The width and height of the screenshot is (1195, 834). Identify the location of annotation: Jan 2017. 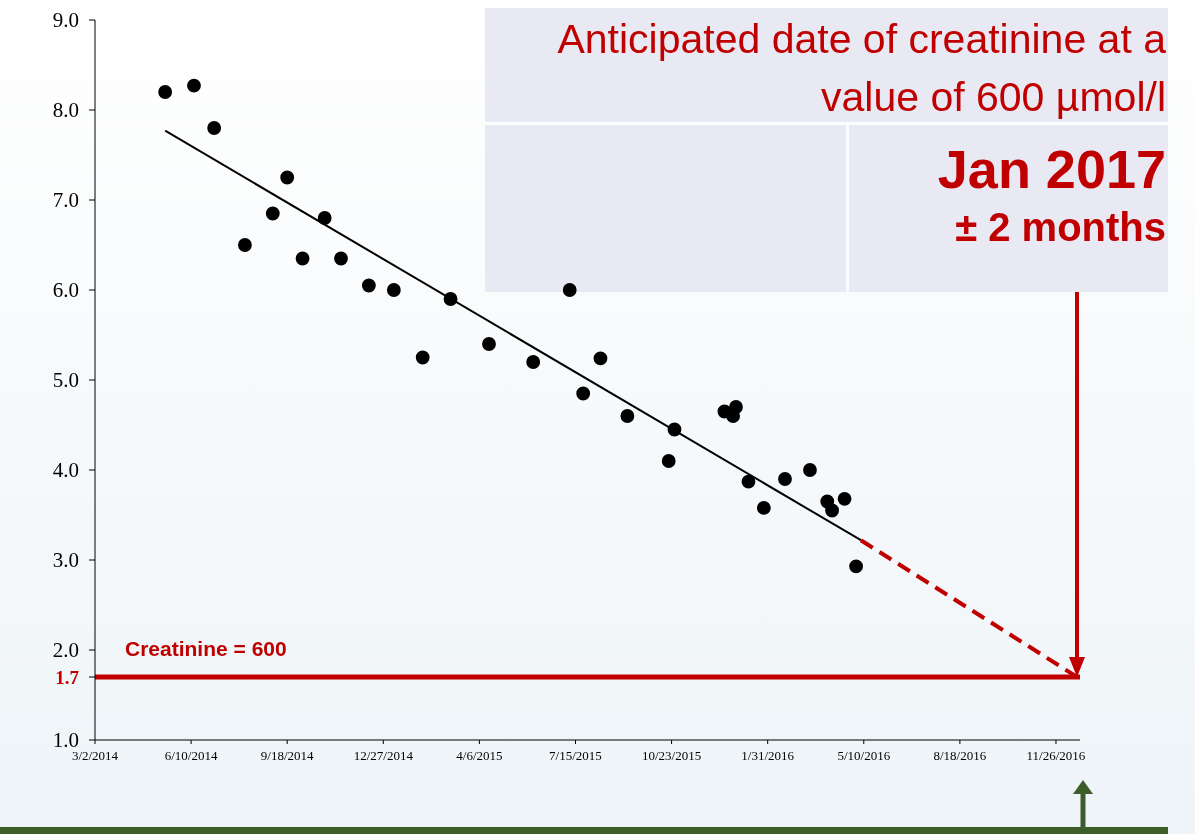
(1051, 169).